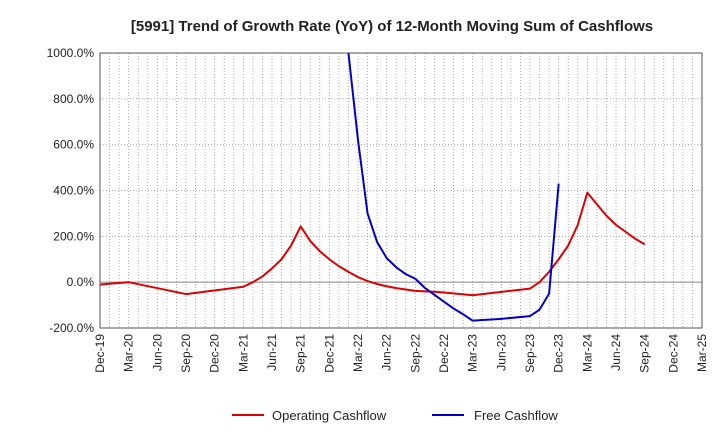 The image size is (720, 440). Describe the element at coordinates (616, 352) in the screenshot. I see `x-tick-label: Jun-24` at that location.